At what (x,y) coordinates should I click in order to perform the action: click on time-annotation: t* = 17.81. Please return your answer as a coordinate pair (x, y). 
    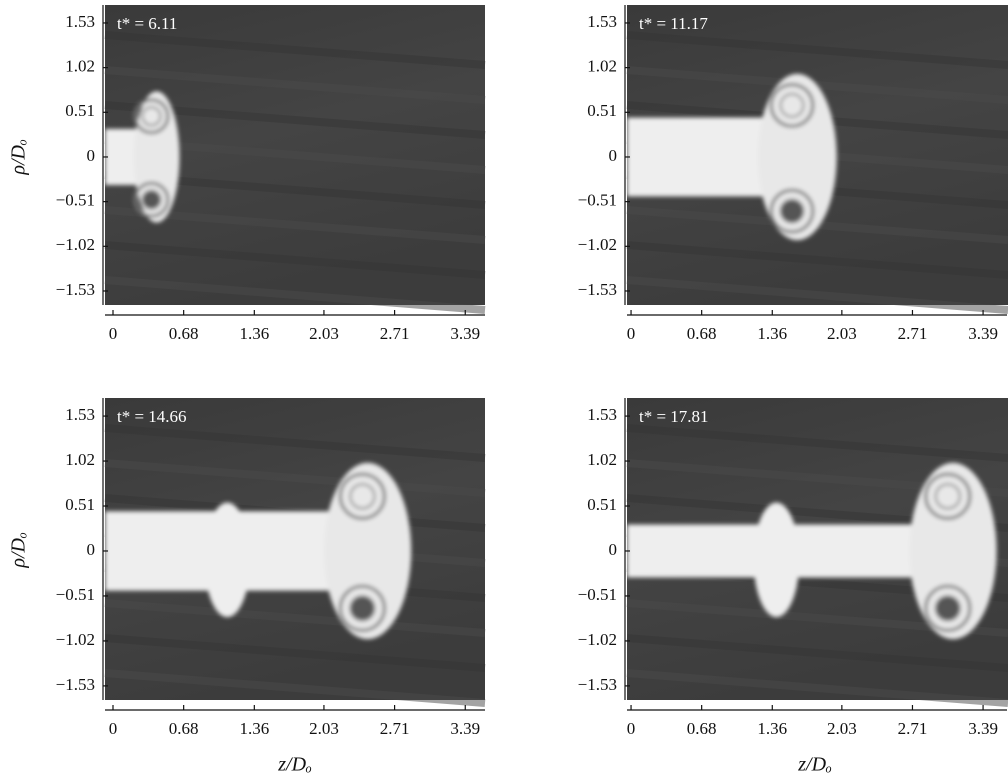
    Looking at the image, I should click on (674, 416).